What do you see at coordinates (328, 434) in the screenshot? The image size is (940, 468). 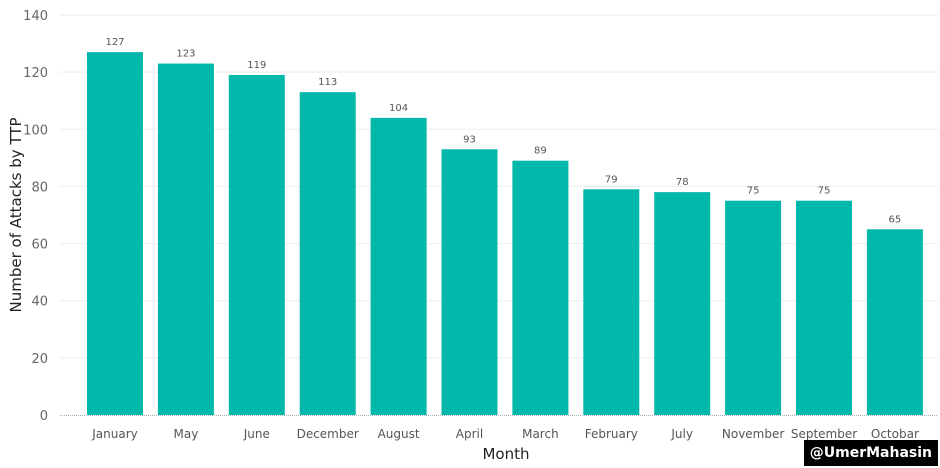 I see `x-tick-label: December` at bounding box center [328, 434].